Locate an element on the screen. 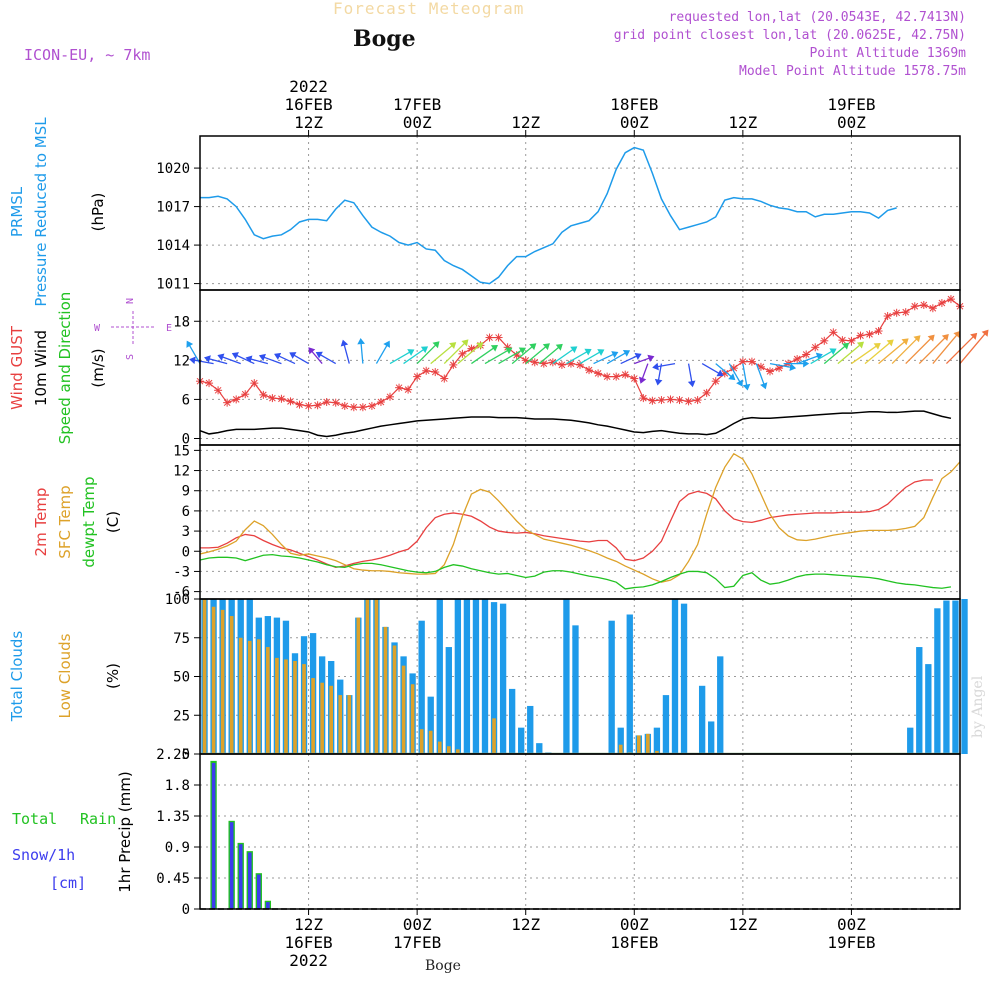 The width and height of the screenshot is (1000, 1000). precip-unit: 1hr Precip (mm) is located at coordinates (125, 831).